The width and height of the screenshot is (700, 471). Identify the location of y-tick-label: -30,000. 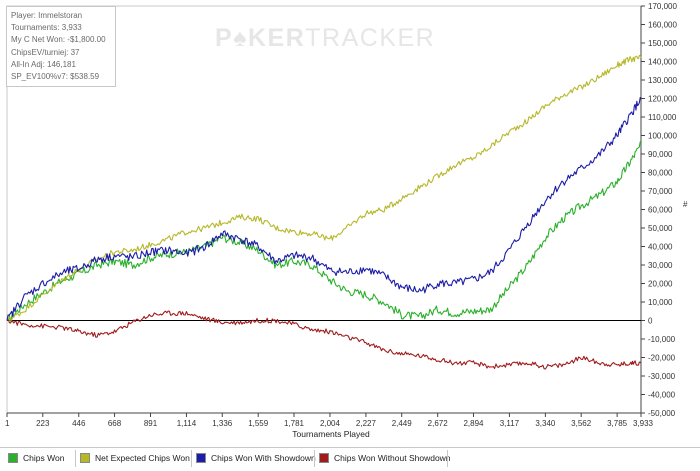
(662, 376).